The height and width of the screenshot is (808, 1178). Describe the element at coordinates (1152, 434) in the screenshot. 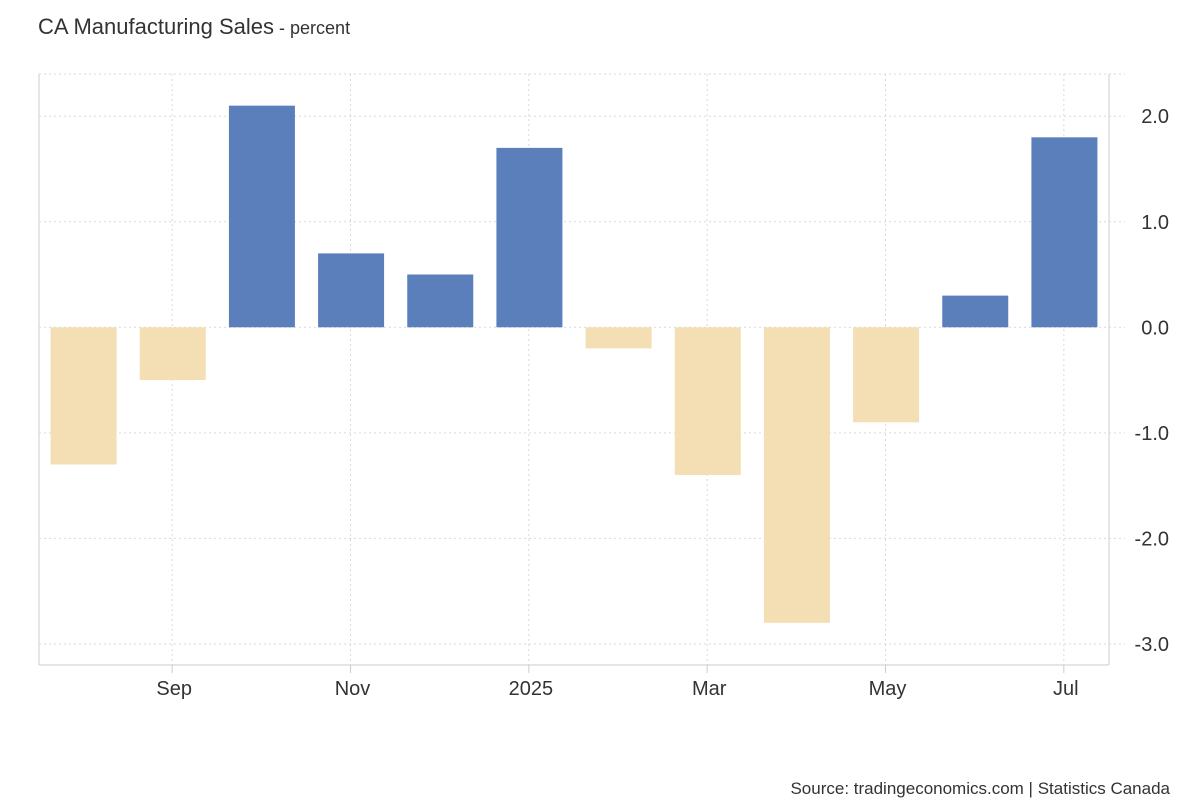

I see `y-tick-label: -1.0` at that location.